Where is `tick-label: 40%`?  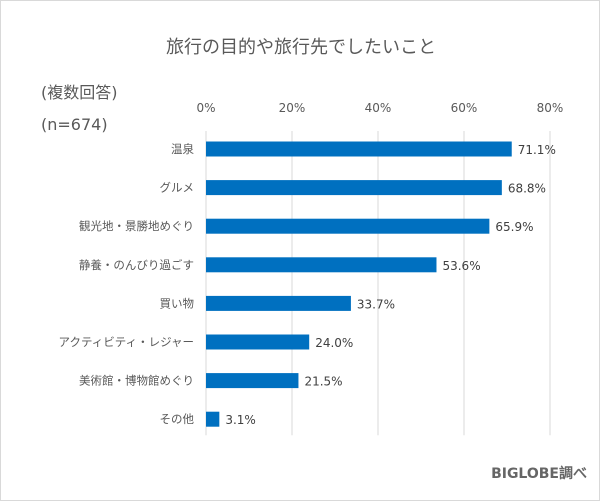 tick-label: 40% is located at coordinates (378, 108).